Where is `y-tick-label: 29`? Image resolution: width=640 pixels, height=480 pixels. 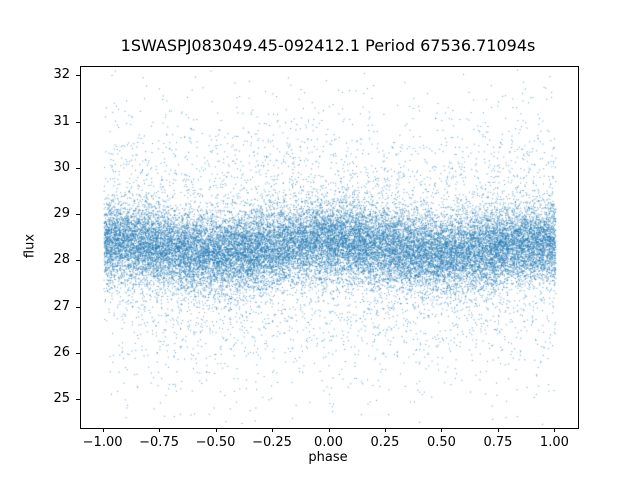 y-tick-label: 29 is located at coordinates (61, 214).